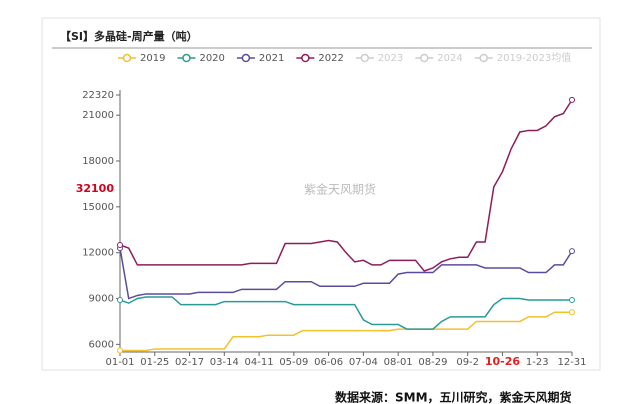  I want to click on x-tick-label: 09-2, so click(467, 362).